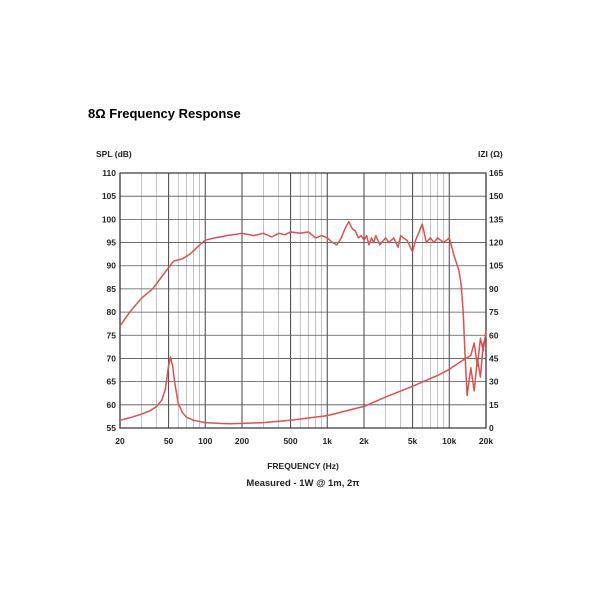 The width and height of the screenshot is (600, 600). What do you see at coordinates (496, 173) in the screenshot?
I see `y-tick-label-right: 165` at bounding box center [496, 173].